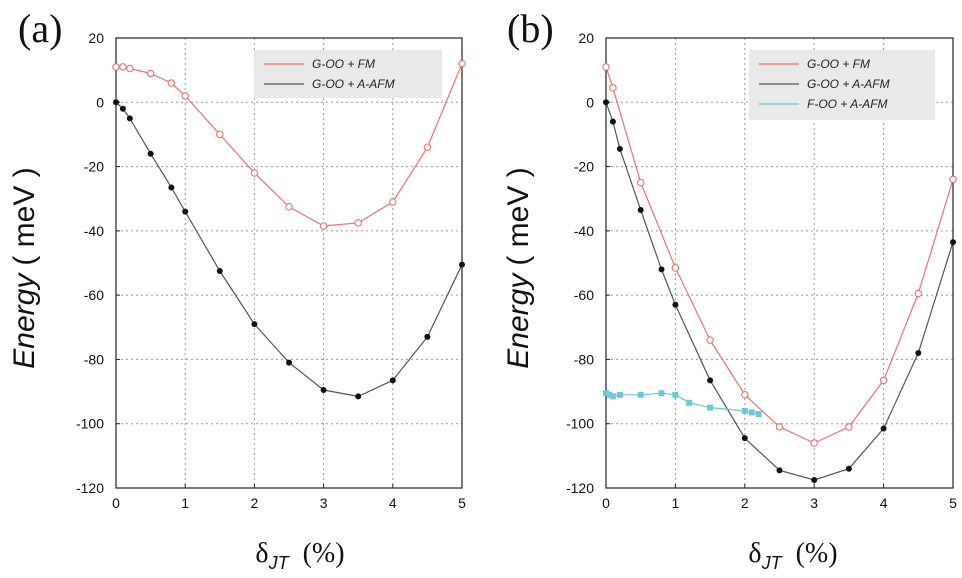 This screenshot has width=962, height=578. Describe the element at coordinates (838, 64) in the screenshot. I see `legend-entry: G-OO + FM` at that location.